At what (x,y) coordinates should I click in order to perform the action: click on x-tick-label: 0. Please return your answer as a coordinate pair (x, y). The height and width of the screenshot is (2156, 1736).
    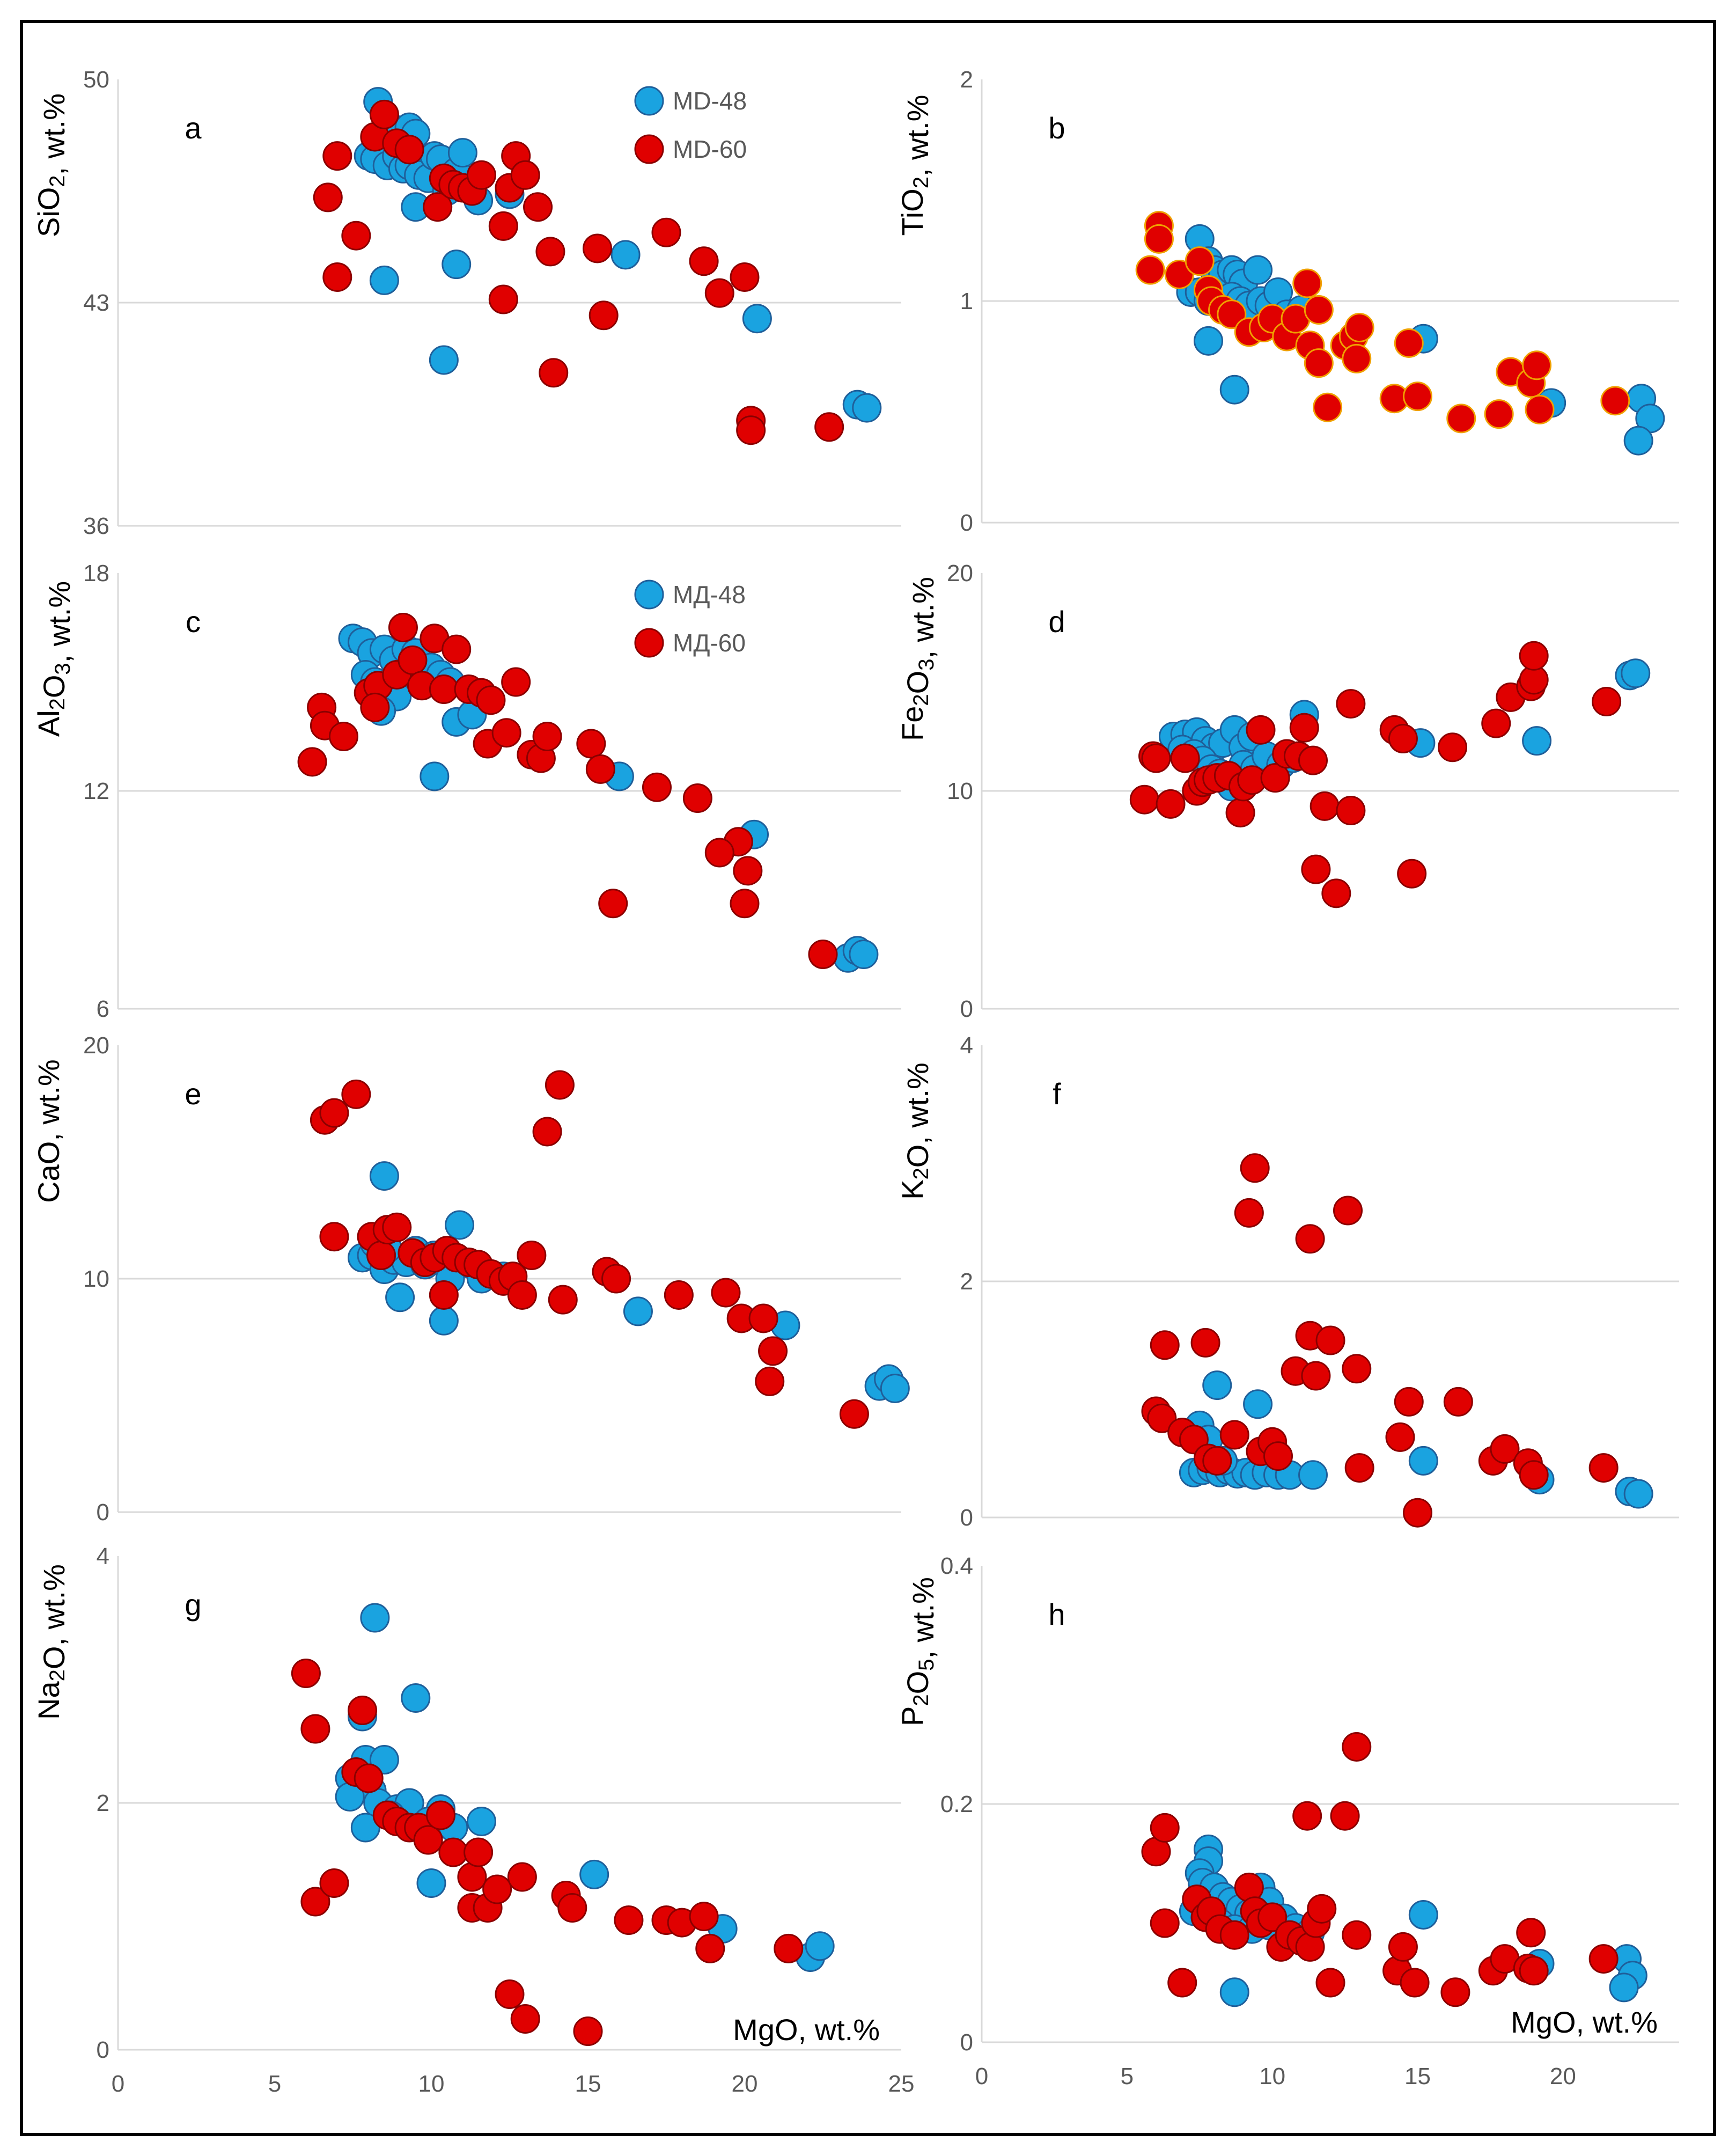
    Looking at the image, I should click on (981, 2076).